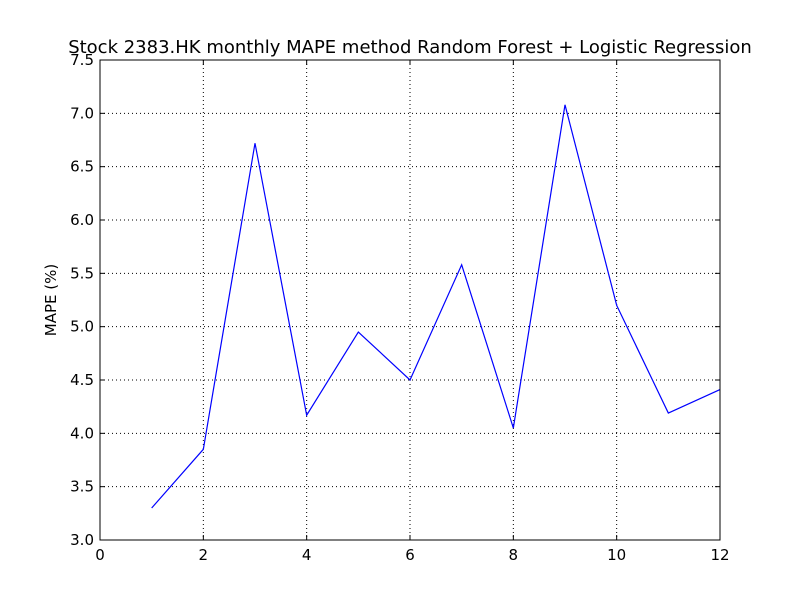 The height and width of the screenshot is (600, 800). I want to click on y-tick-label: 6.5, so click(82, 167).